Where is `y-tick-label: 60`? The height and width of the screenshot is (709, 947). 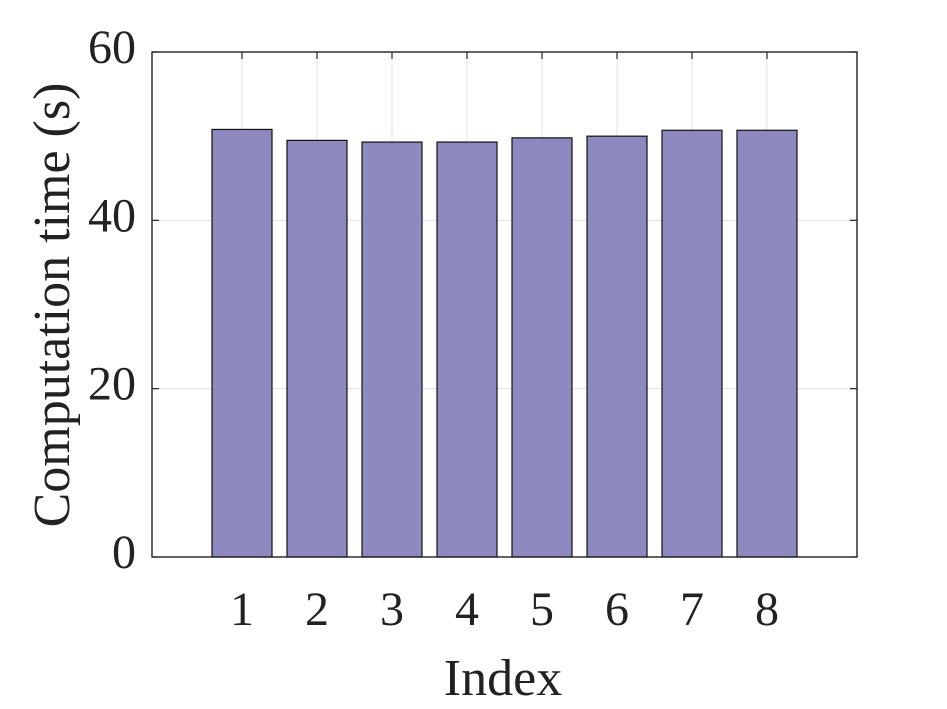
y-tick-label: 60 is located at coordinates (112, 47).